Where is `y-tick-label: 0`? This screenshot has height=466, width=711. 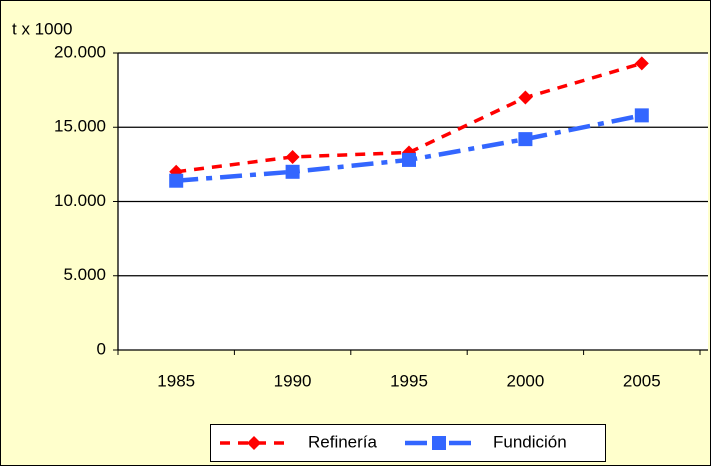
y-tick-label: 0 is located at coordinates (101, 348).